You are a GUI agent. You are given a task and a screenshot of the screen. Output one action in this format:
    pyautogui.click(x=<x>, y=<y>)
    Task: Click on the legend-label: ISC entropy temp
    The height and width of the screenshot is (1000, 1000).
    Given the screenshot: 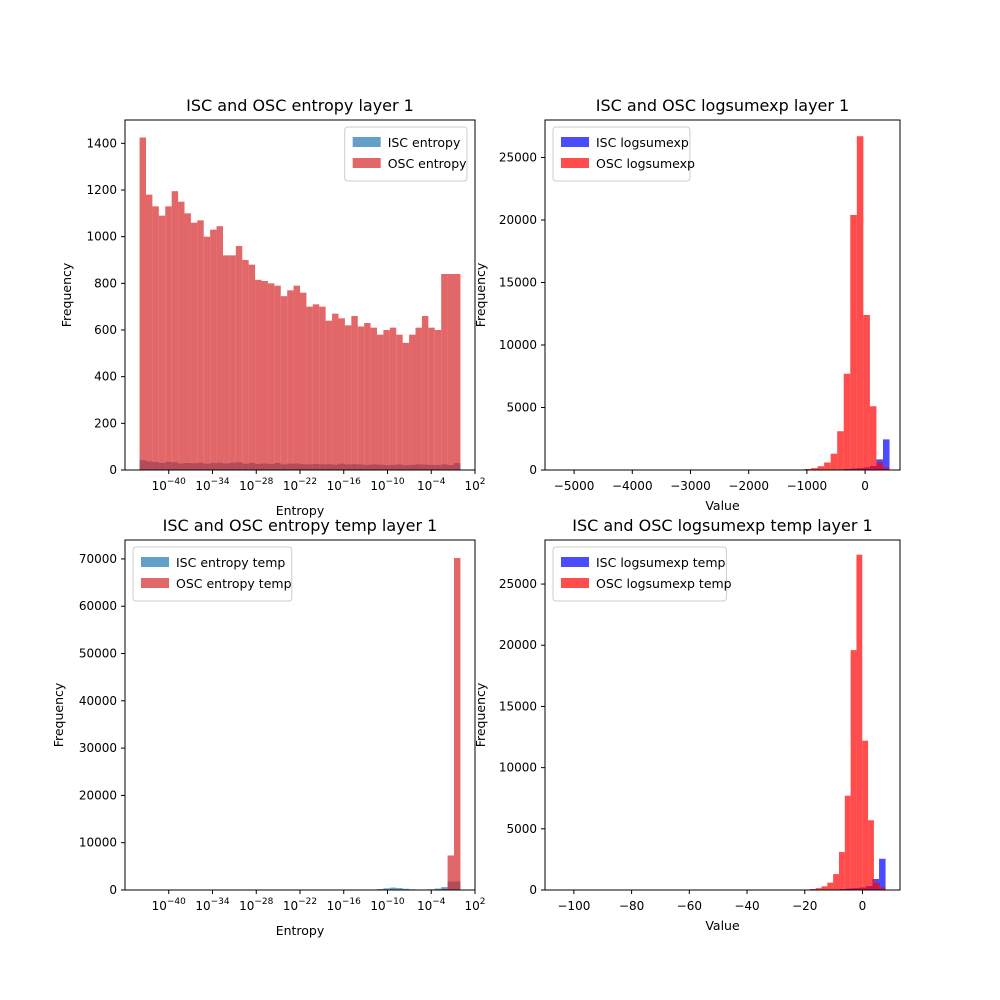 What is the action you would take?
    pyautogui.click(x=230, y=562)
    